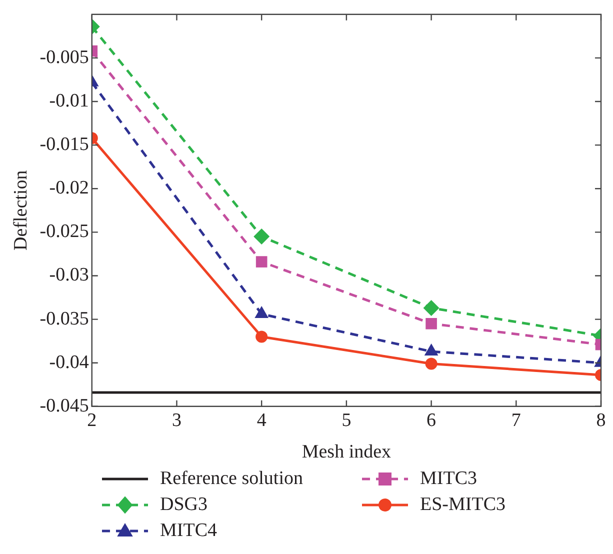 Image resolution: width=613 pixels, height=554 pixels. What do you see at coordinates (69, 101) in the screenshot?
I see `y-tick-label: -0.01` at bounding box center [69, 101].